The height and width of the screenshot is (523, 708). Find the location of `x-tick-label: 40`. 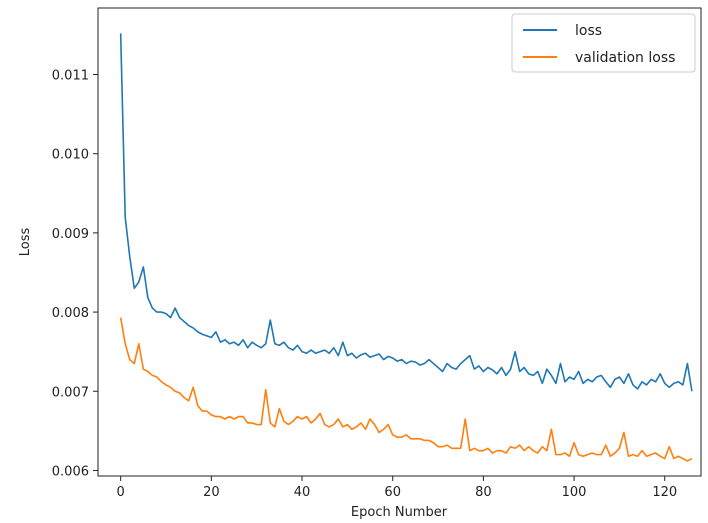

x-tick-label: 40 is located at coordinates (302, 492).